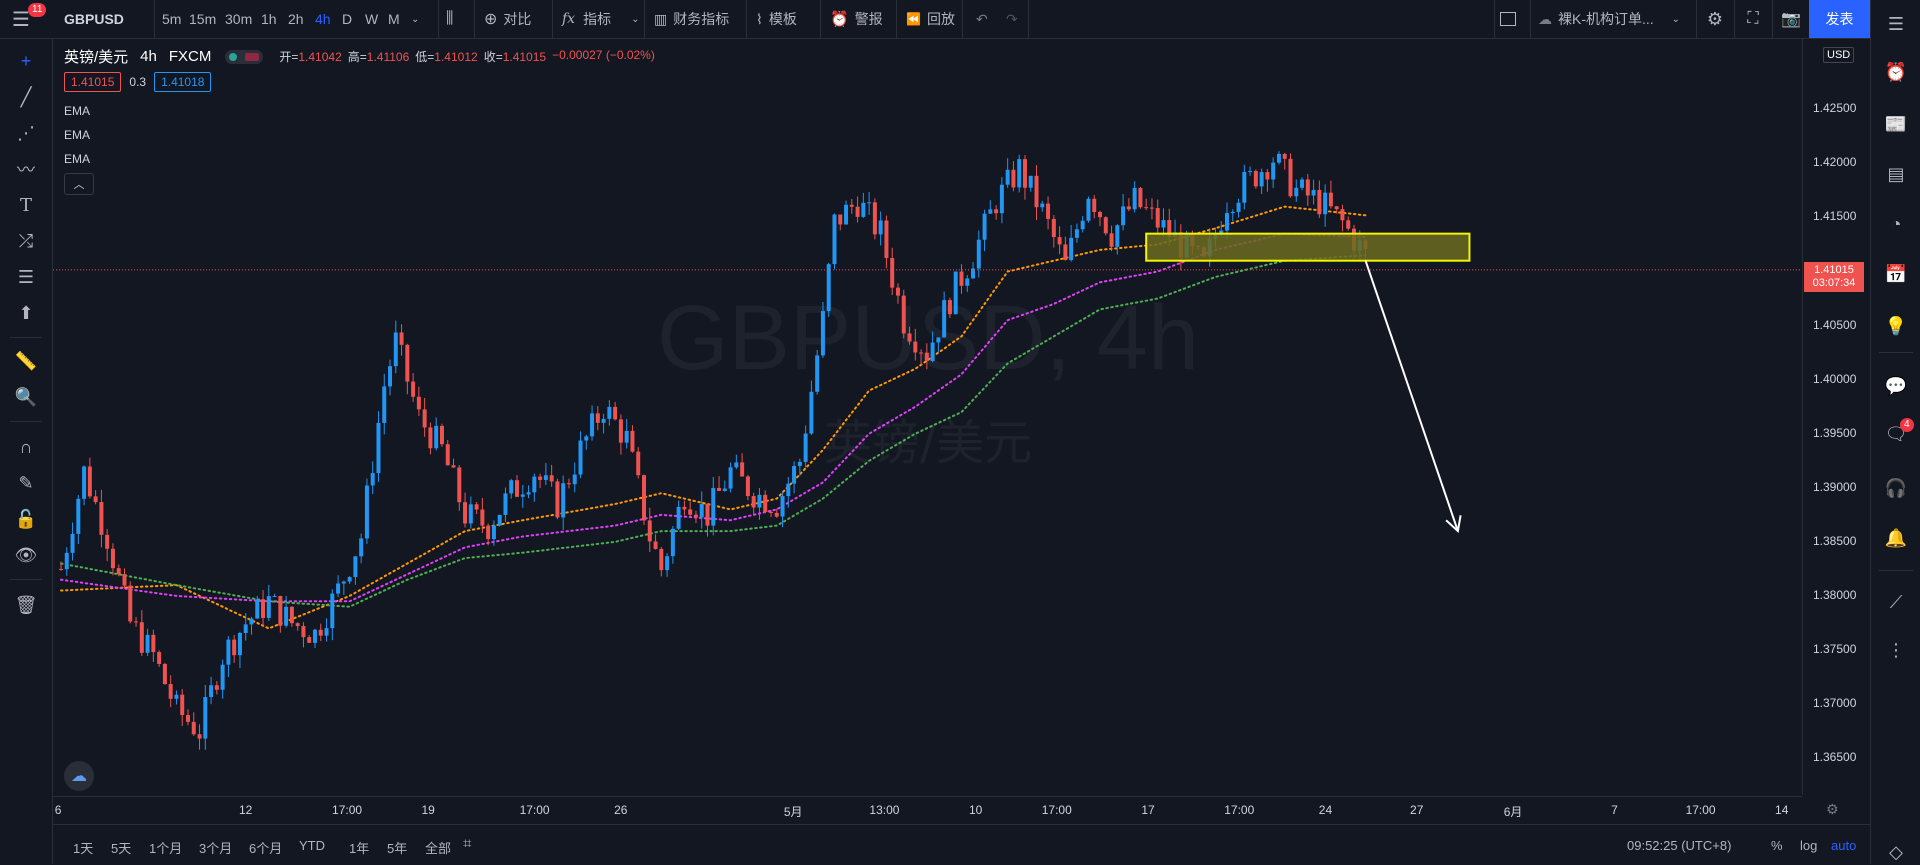 Image resolution: width=1920 pixels, height=865 pixels. Describe the element at coordinates (1832, 809) in the screenshot. I see `axis-settings-button: ⚙` at that location.